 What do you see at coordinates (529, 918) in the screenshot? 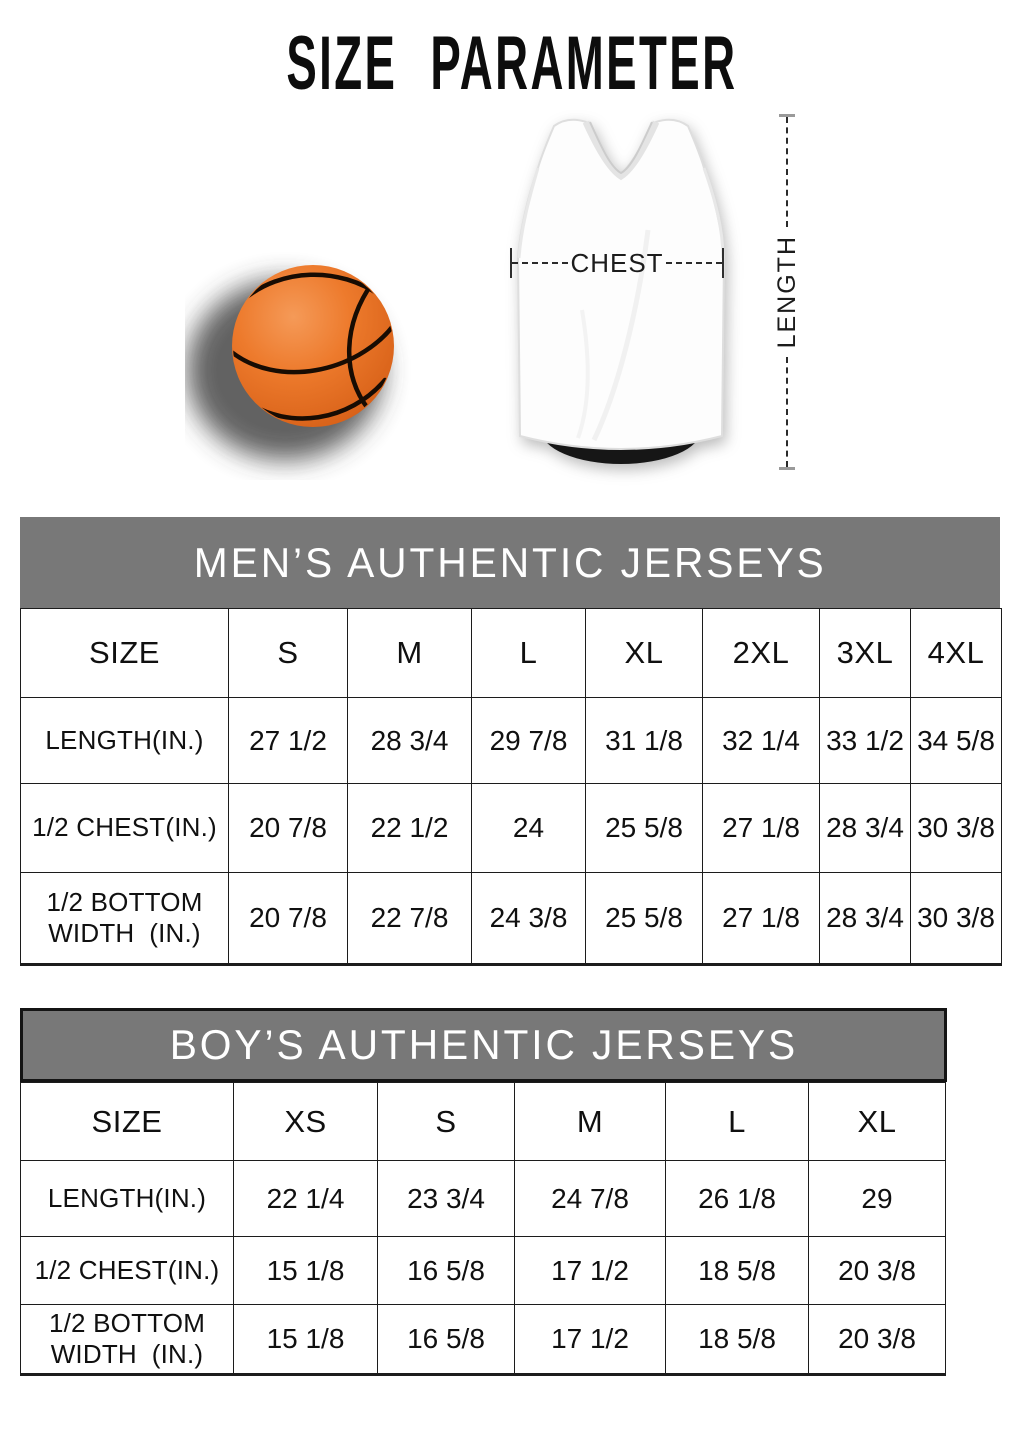
I see `mens-bottom-width-value: 24 3/8` at bounding box center [529, 918].